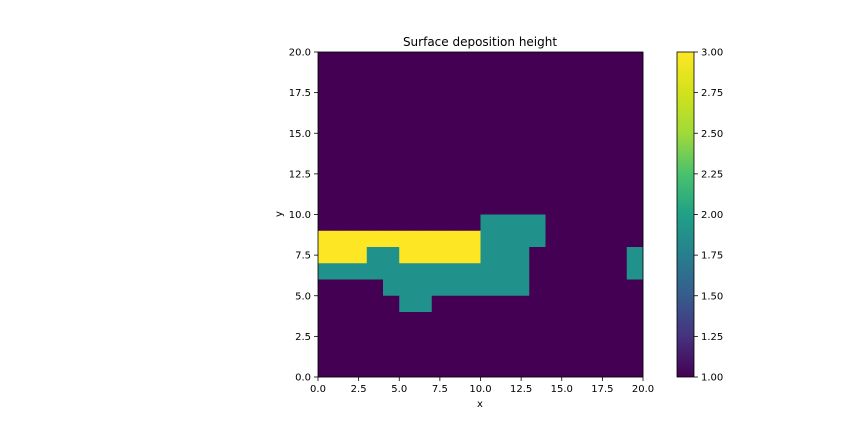  I want to click on colorbar-tick-label: 2.75, so click(712, 93).